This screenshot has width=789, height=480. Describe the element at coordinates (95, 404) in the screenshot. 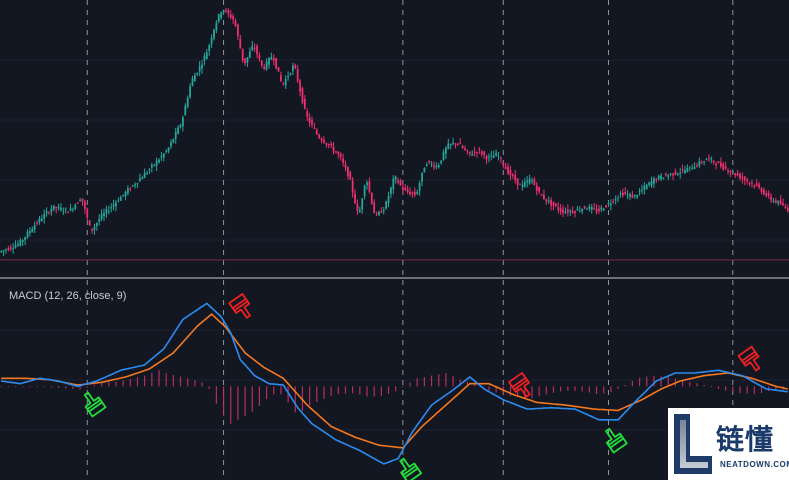

I see `buy-signal-hand-icon` at that location.